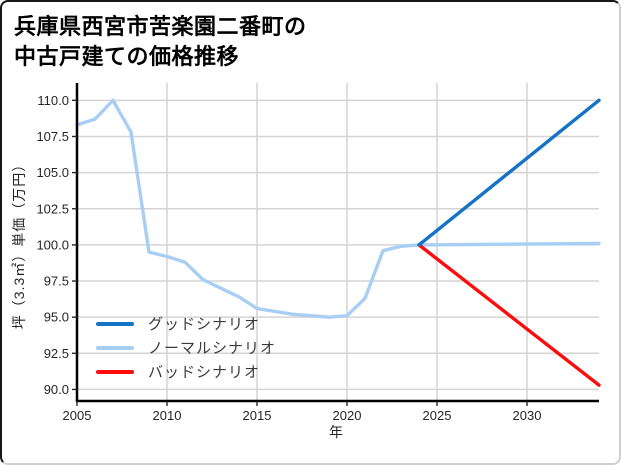 The height and width of the screenshot is (465, 621). I want to click on y-tick-label: 102.5, so click(52, 208).